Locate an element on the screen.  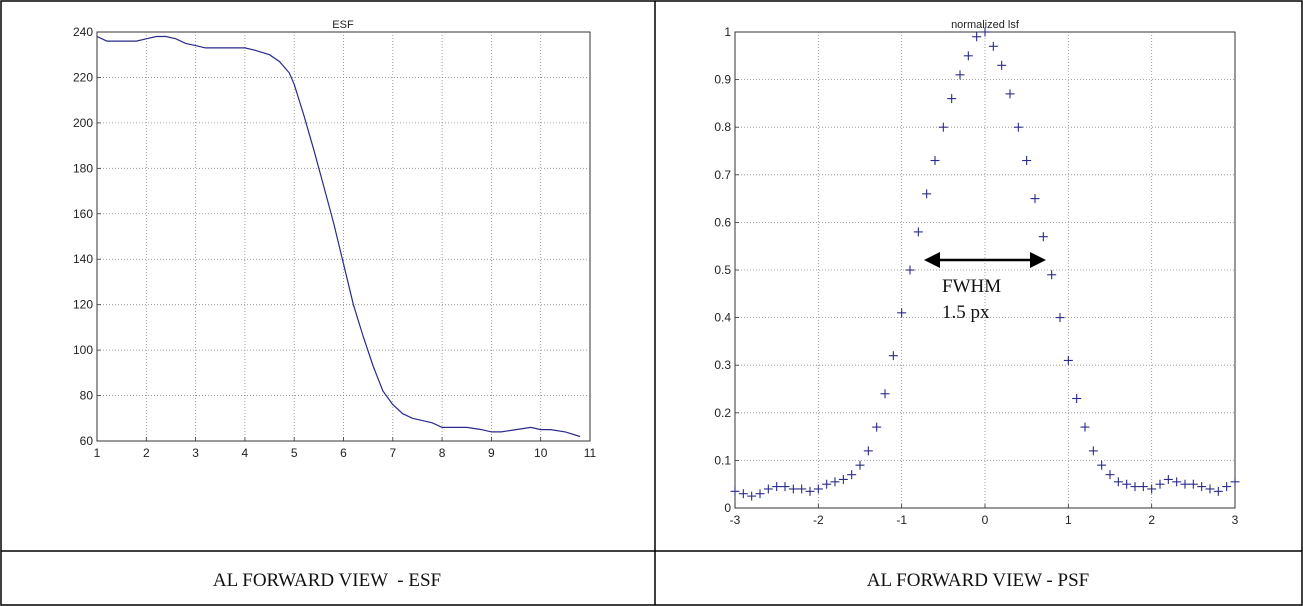
esf-y-ticks: 60 80 100 120 140 160 180 200 220 240 is located at coordinates (87, 236).